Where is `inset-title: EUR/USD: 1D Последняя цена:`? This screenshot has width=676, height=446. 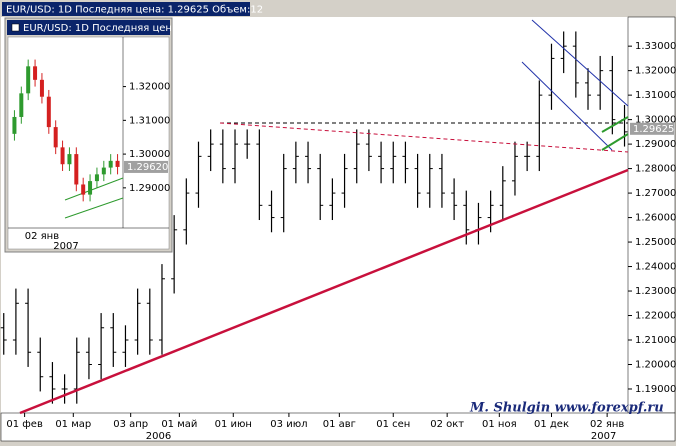
inset-title: EUR/USD: 1D Последняя цена: is located at coordinates (102, 28).